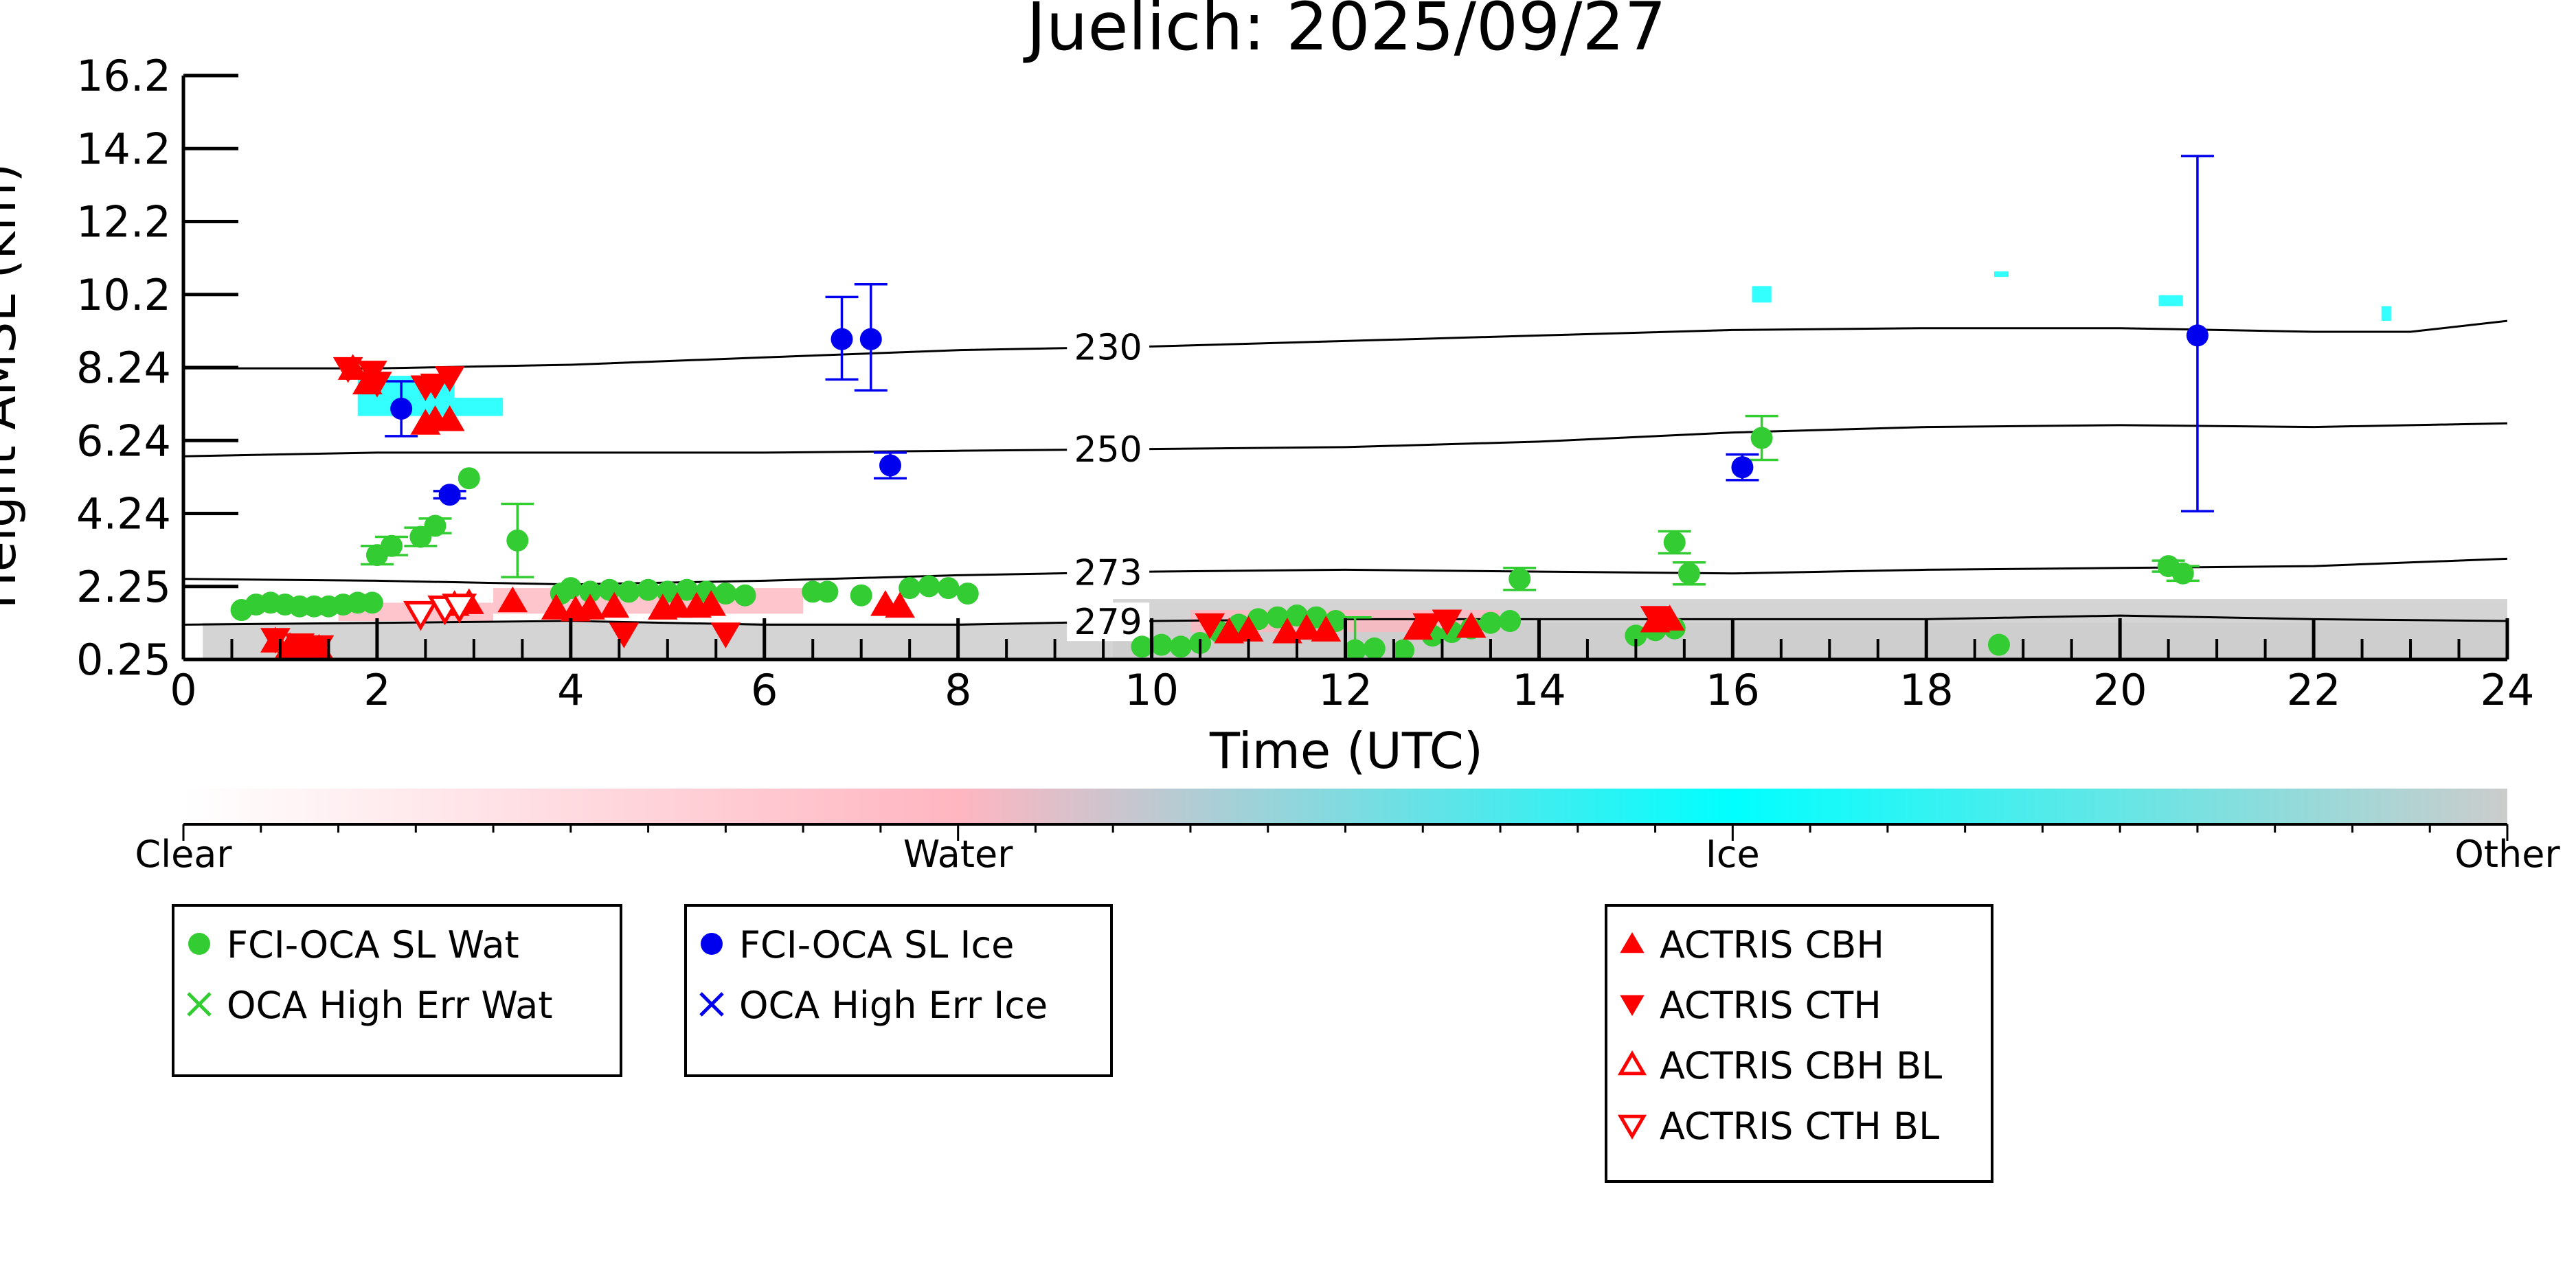  I want to click on legend-entry-actris-cth: ACTRIS CTH, so click(1751, 1005).